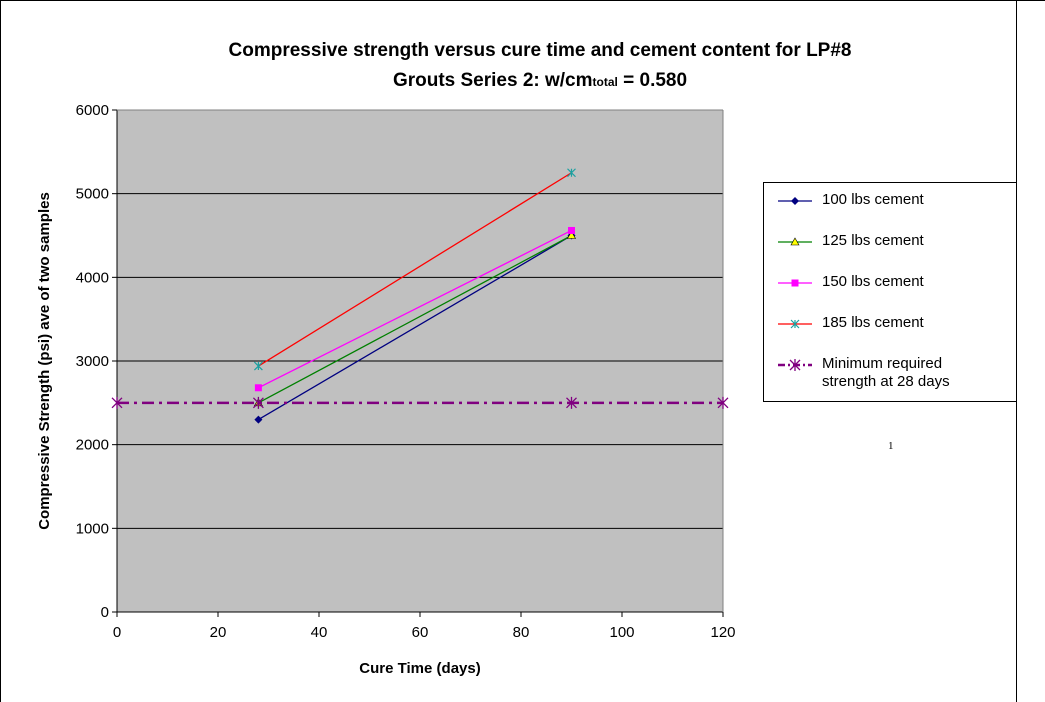  I want to click on legend-label-100-lbs: 100 lbs cement, so click(873, 199).